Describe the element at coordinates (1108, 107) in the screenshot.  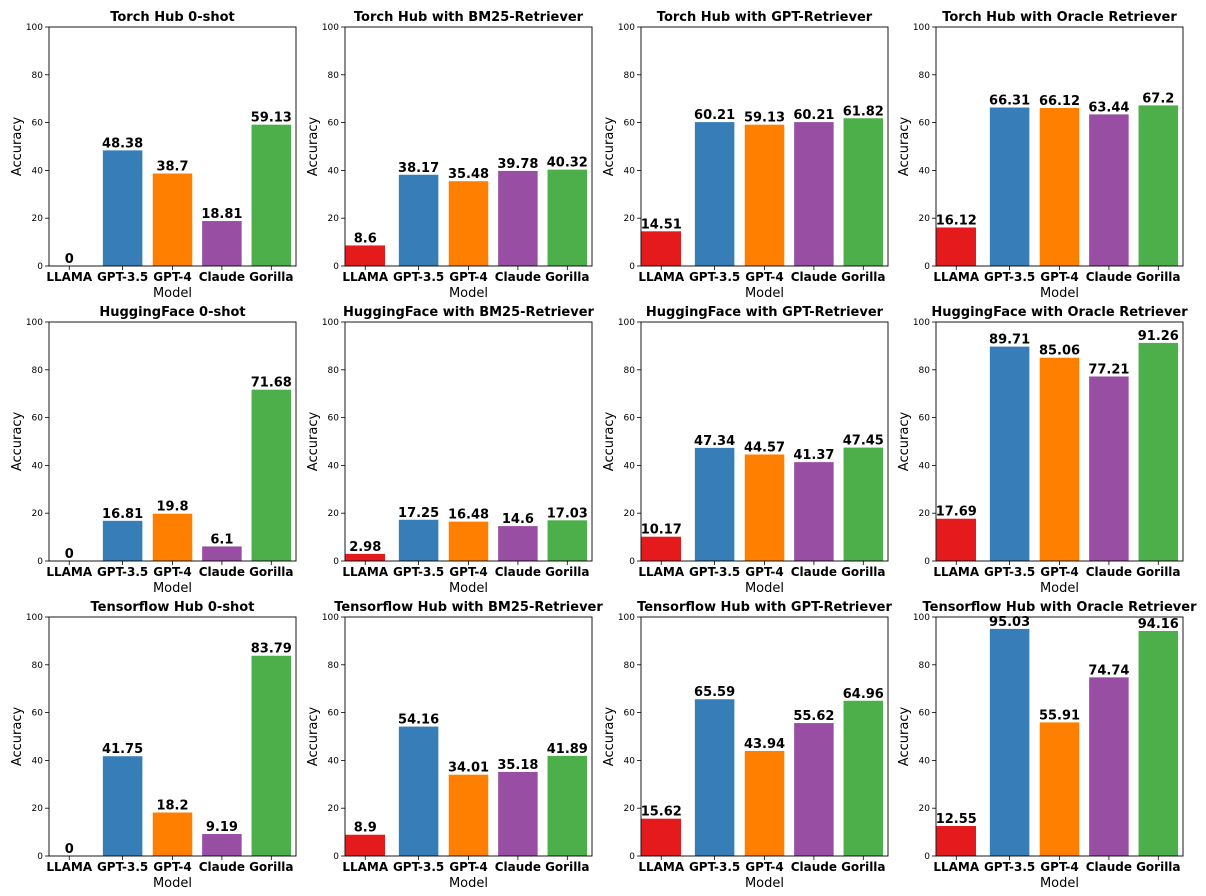
I see `data-label: 63.44` at that location.